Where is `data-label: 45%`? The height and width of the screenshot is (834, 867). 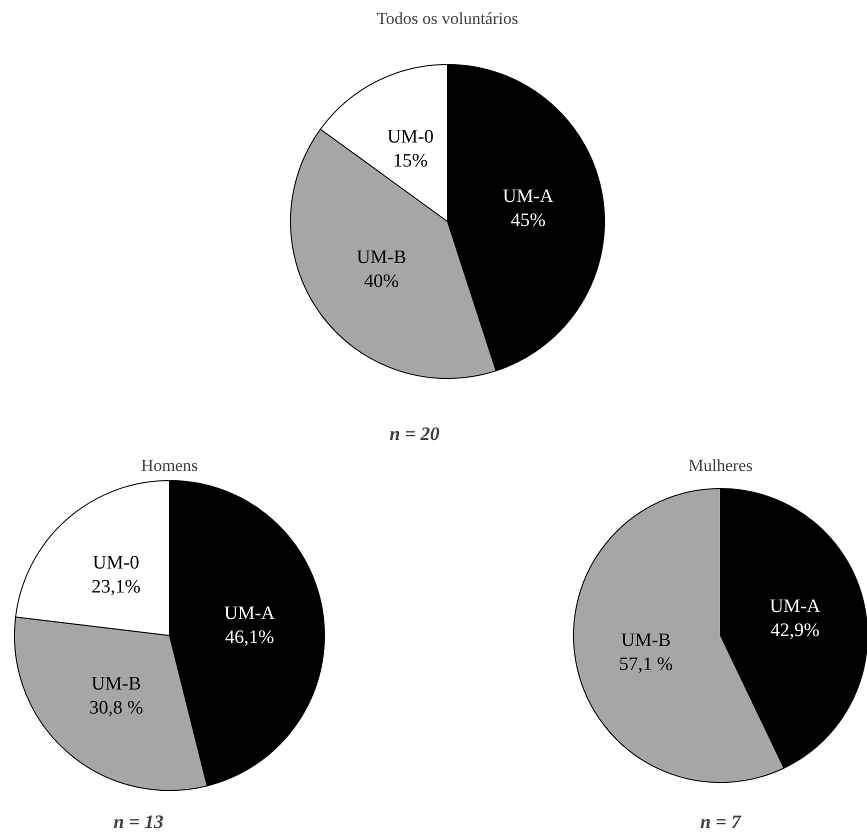 data-label: 45% is located at coordinates (528, 221).